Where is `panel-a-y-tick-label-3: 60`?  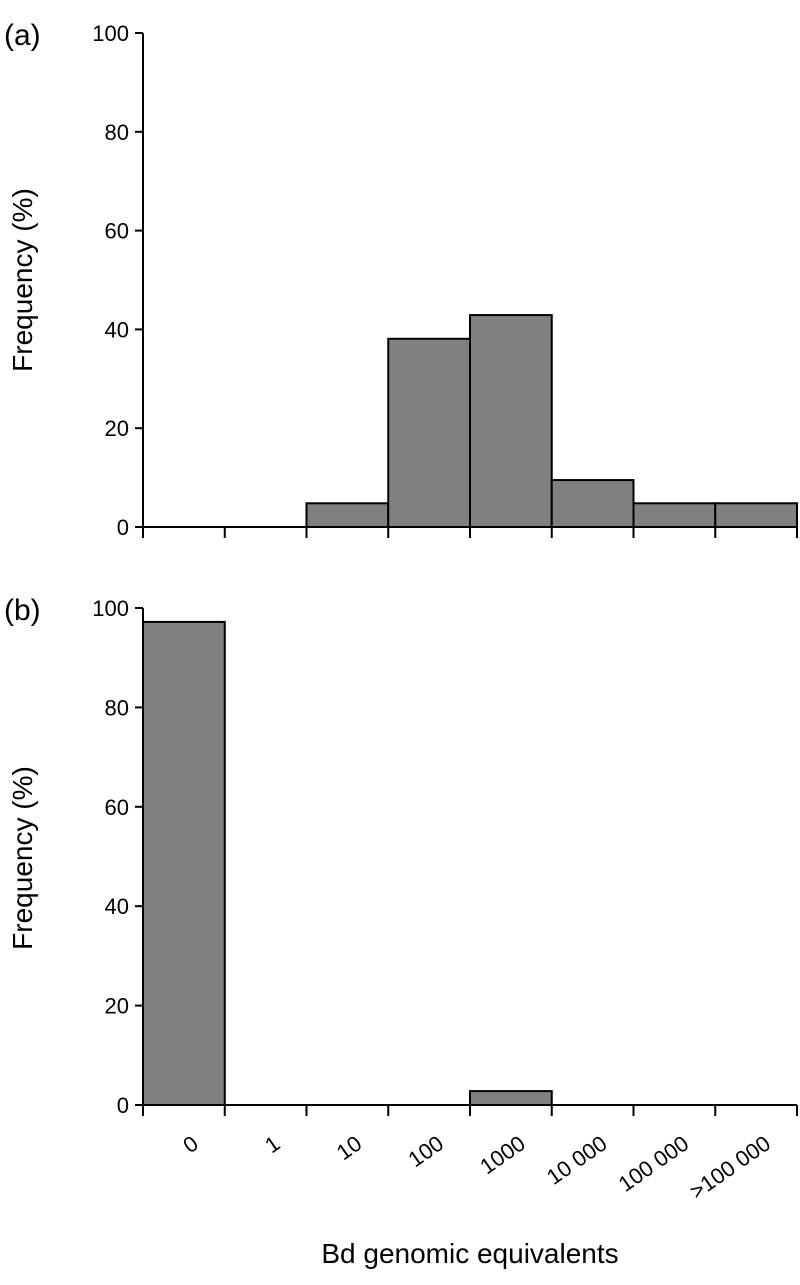
panel-a-y-tick-label-3: 60 is located at coordinates (117, 231).